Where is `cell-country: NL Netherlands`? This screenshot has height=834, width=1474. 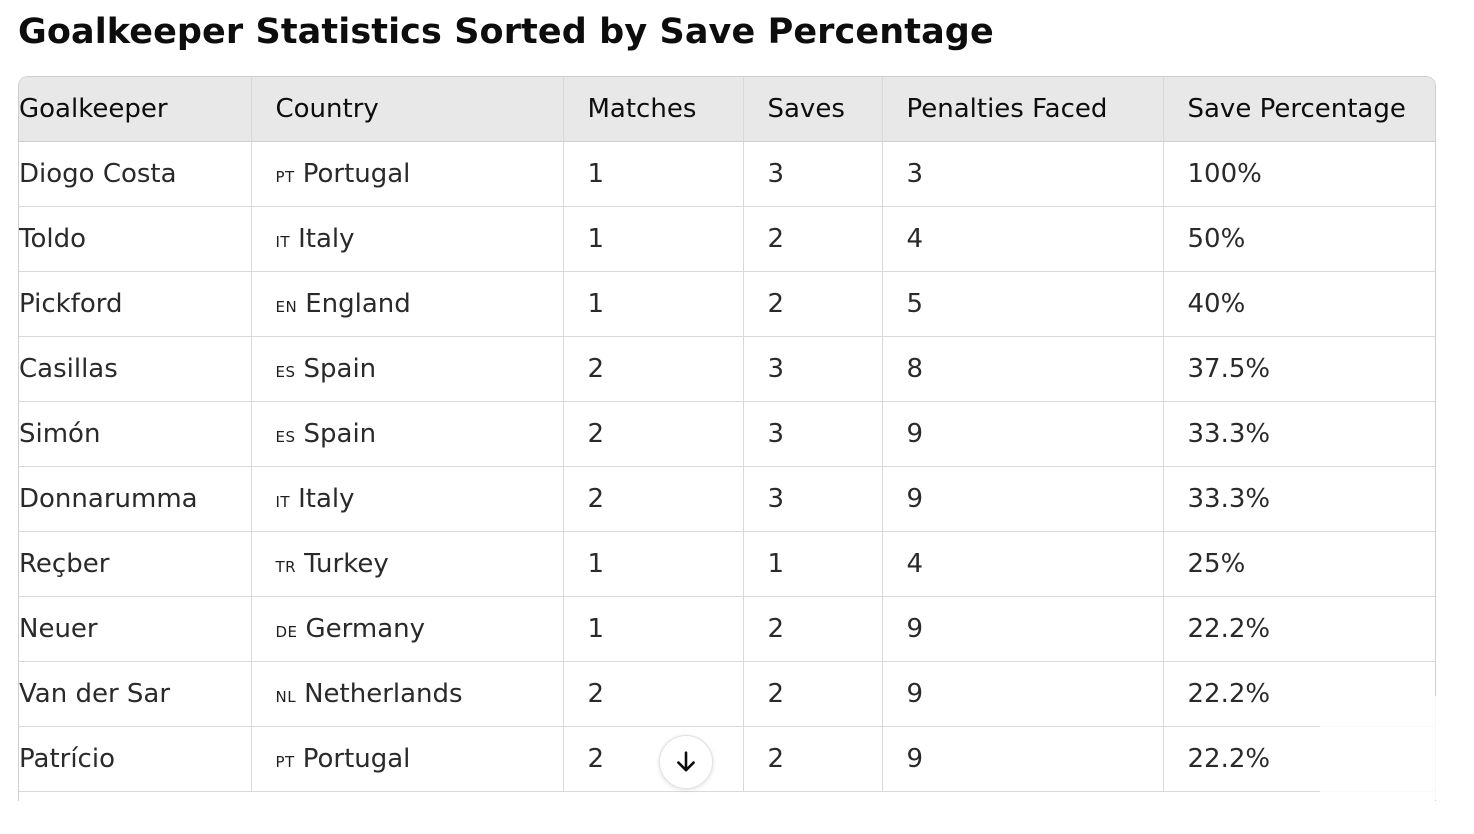
cell-country: NL Netherlands is located at coordinates (407, 694).